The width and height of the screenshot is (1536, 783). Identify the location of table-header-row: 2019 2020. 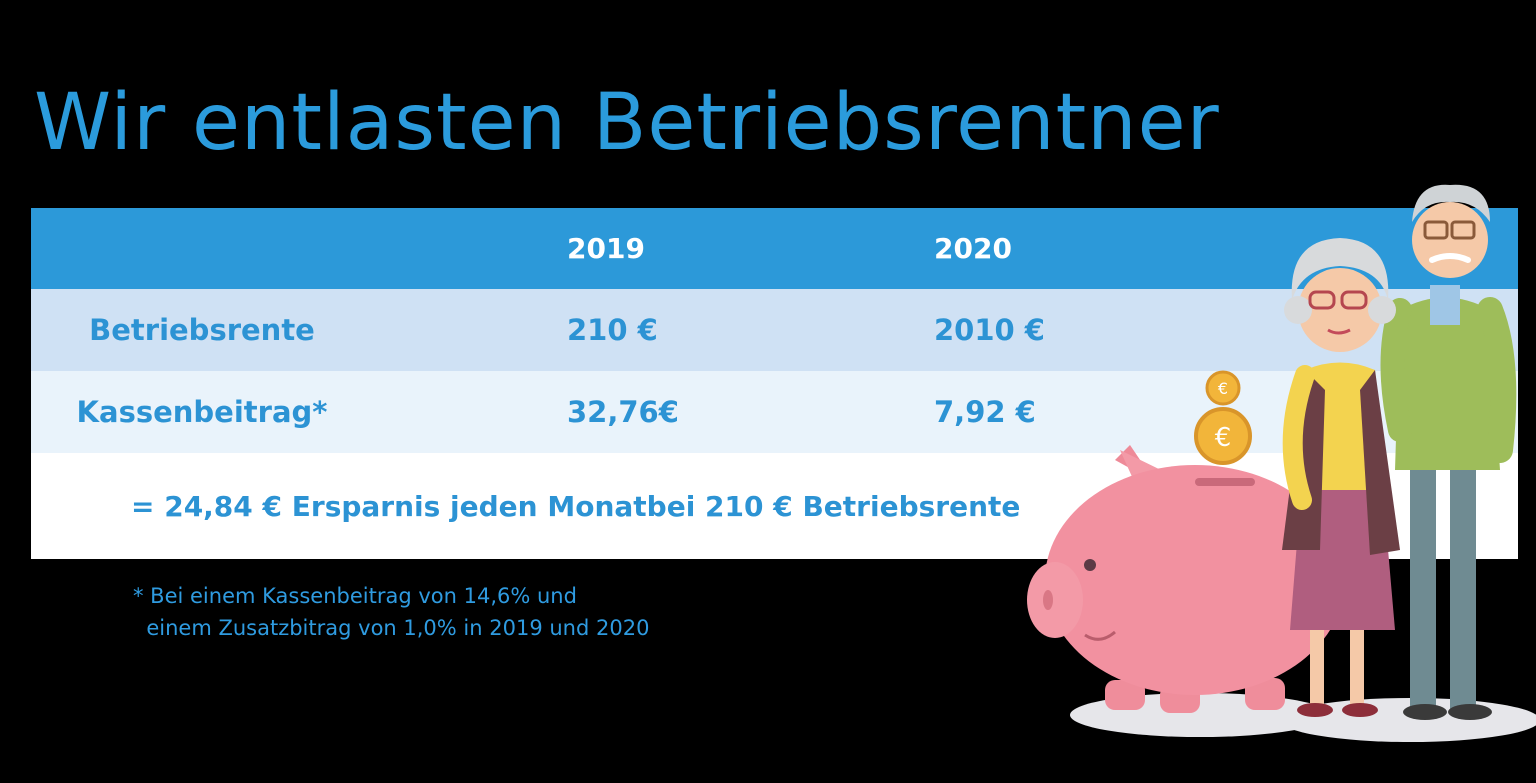
(774, 248).